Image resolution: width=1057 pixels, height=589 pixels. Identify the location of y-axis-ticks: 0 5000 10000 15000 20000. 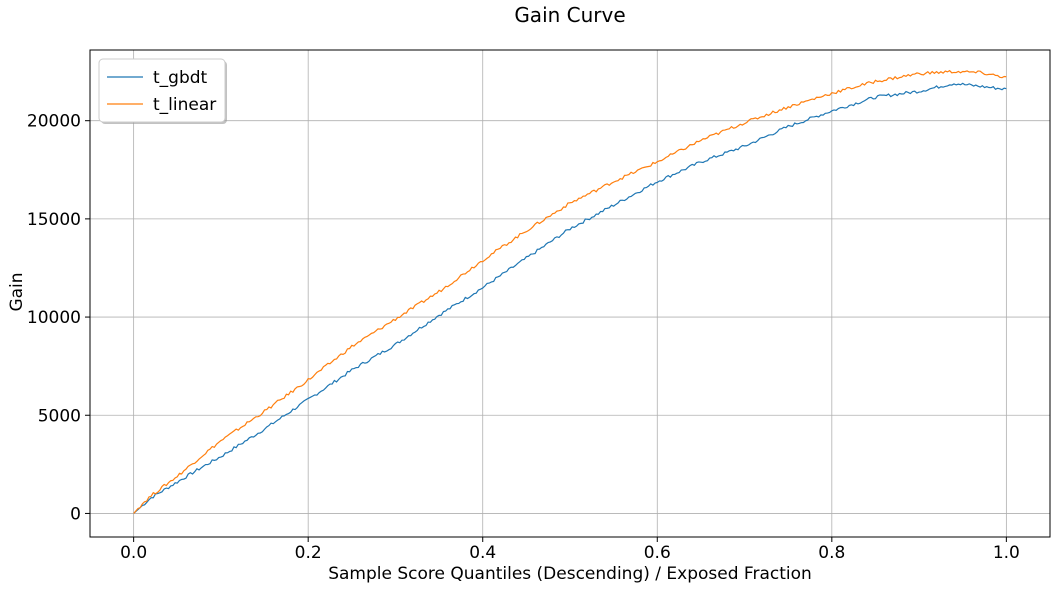
(58, 318).